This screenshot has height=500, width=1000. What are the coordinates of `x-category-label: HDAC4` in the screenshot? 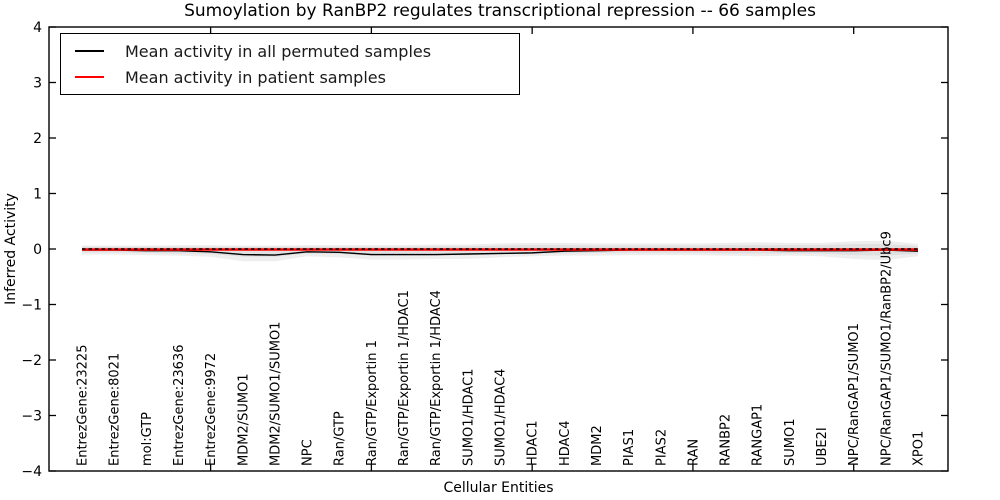 It's located at (565, 443).